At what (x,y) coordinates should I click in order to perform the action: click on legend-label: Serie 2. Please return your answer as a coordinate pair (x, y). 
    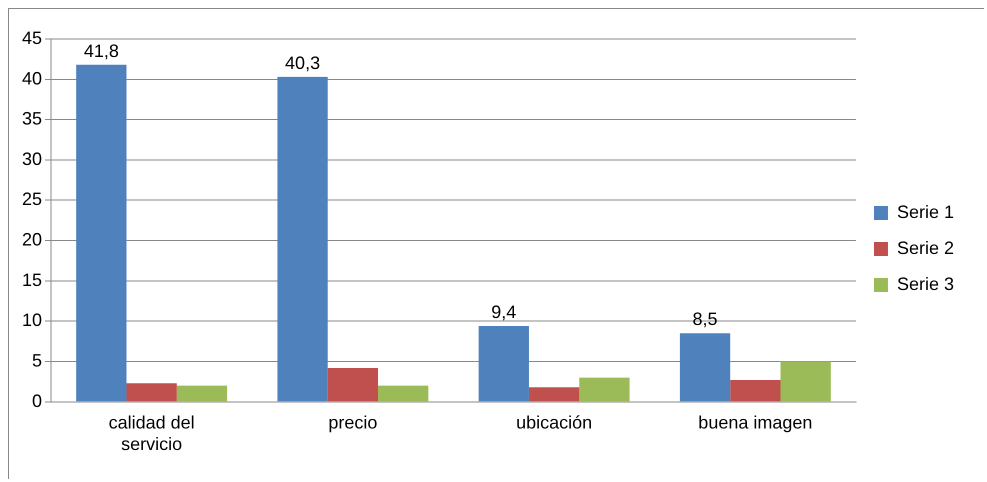
    Looking at the image, I should click on (925, 248).